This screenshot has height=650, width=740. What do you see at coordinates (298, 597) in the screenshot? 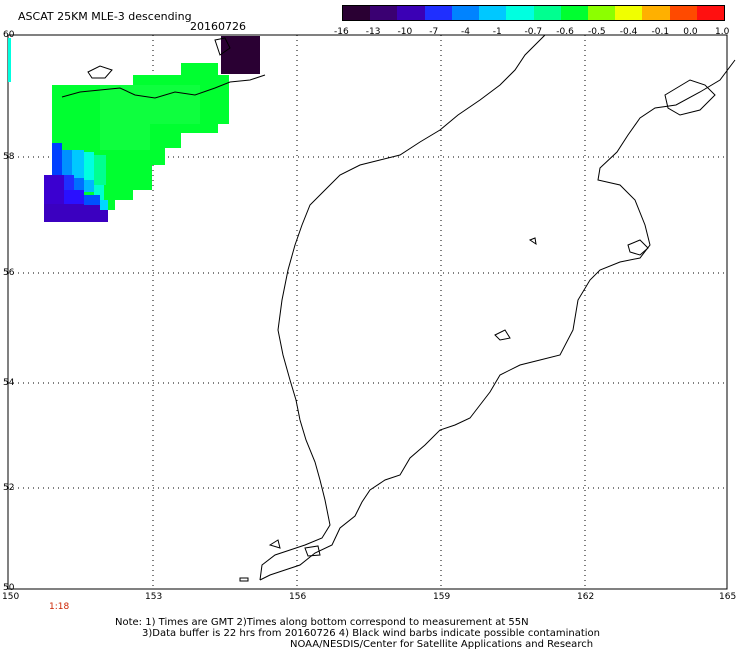
I see `lon-label-156: 156` at bounding box center [298, 597].